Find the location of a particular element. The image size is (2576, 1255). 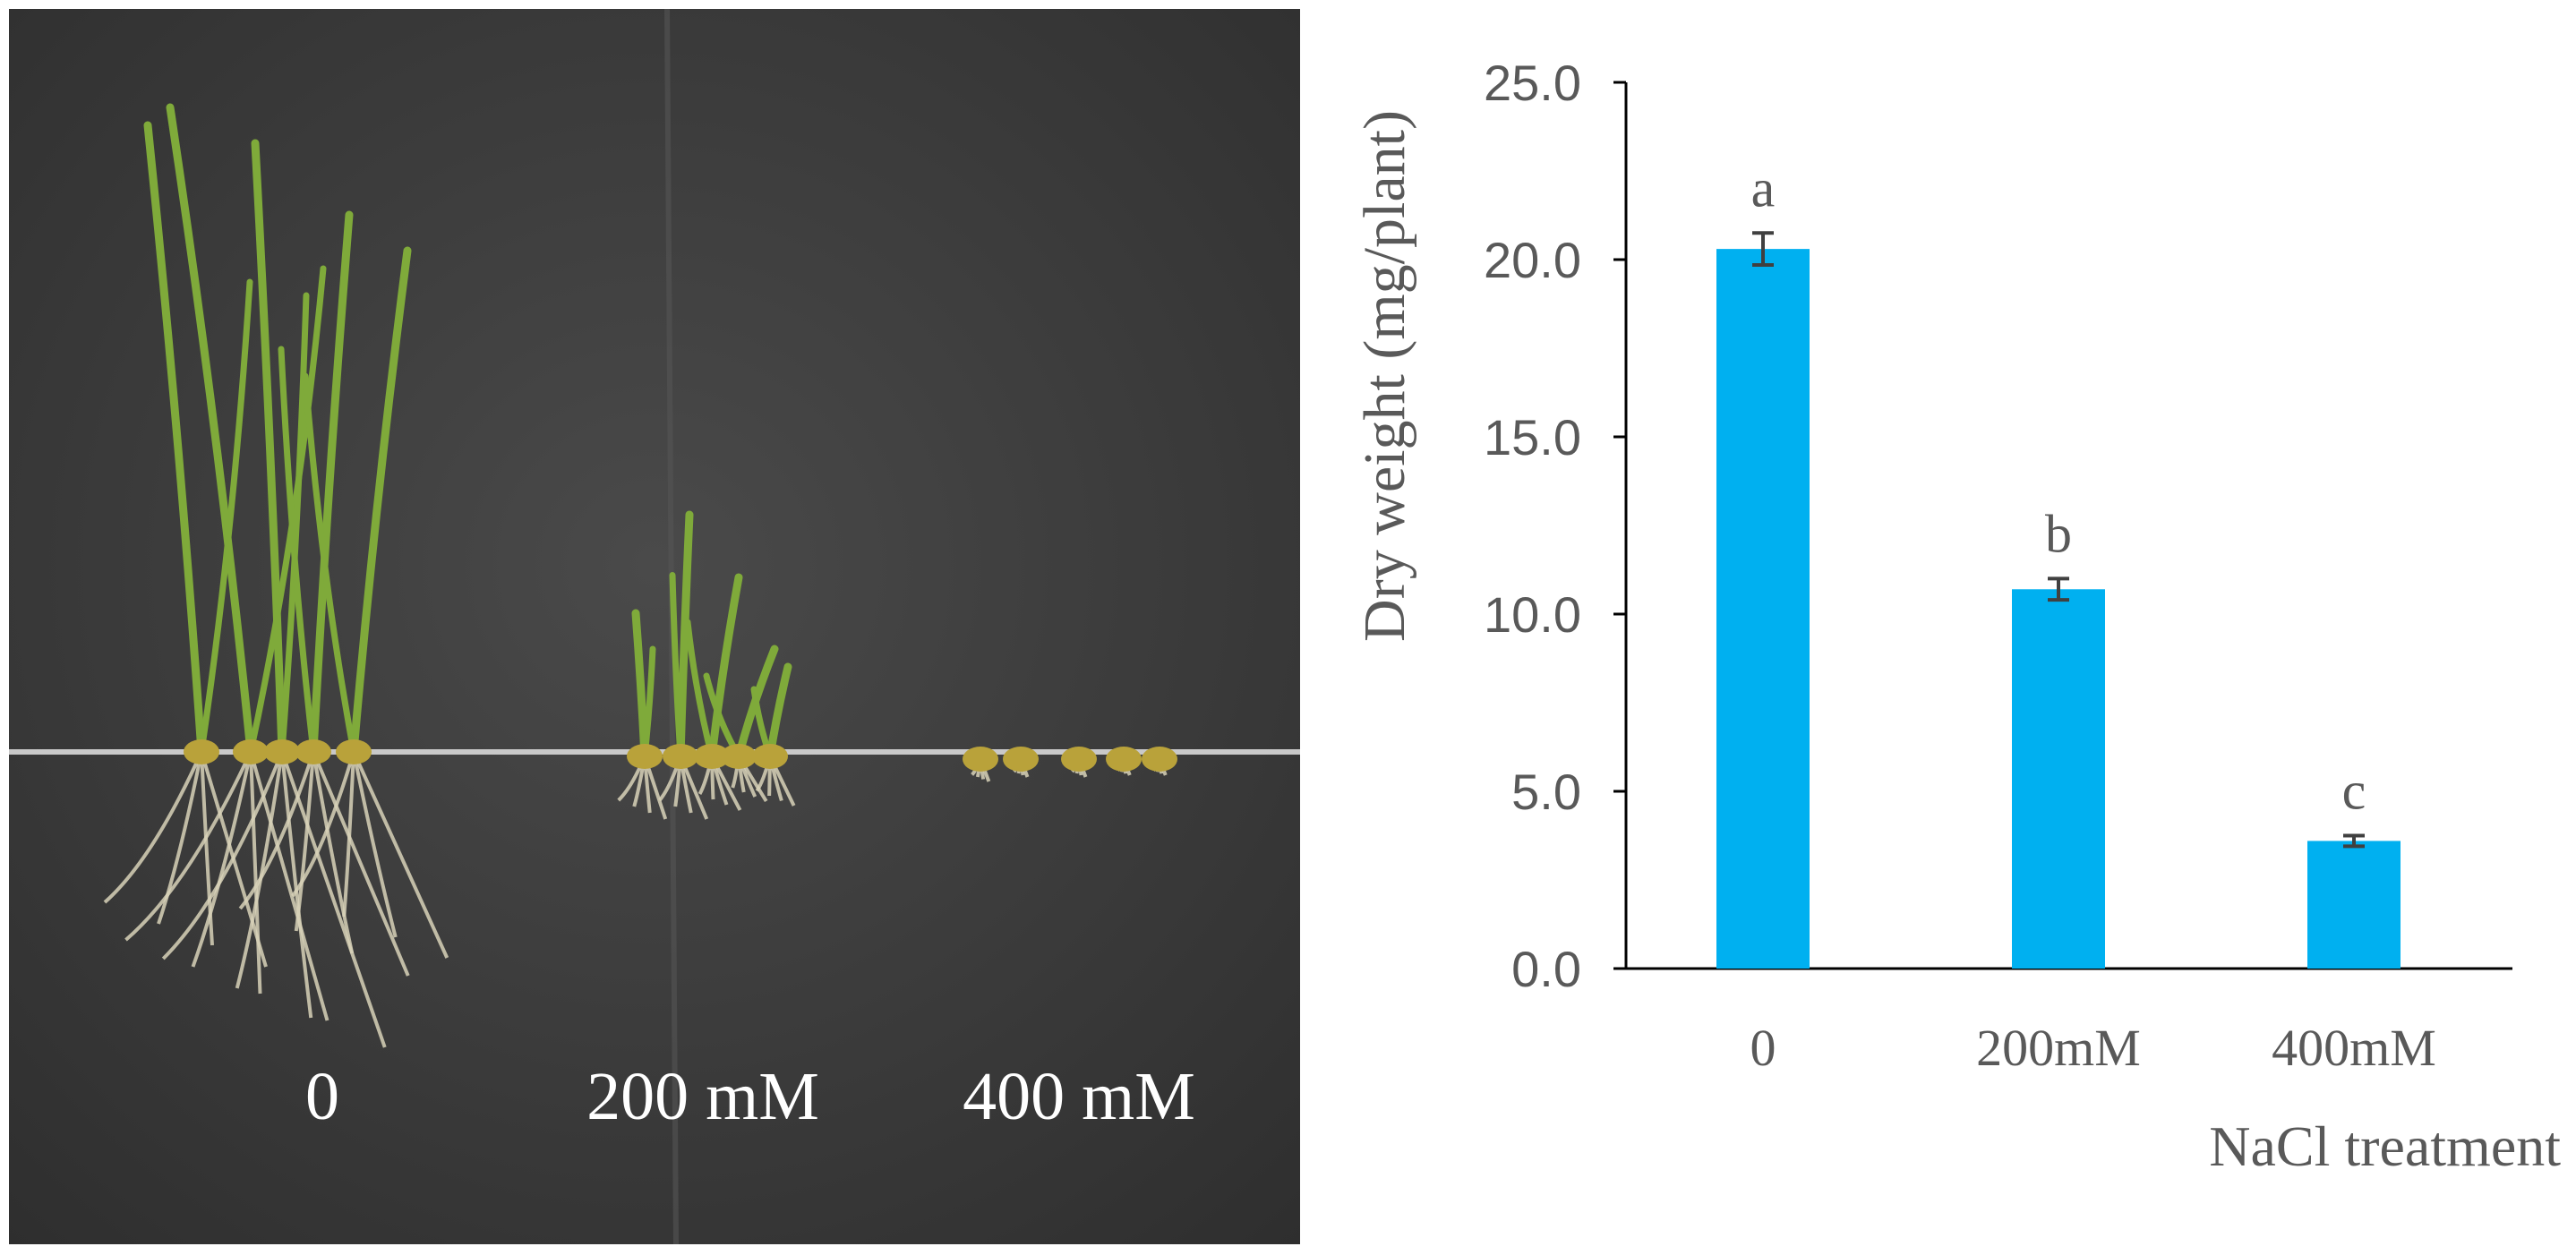

x-tick-labels: 0 200mM 400mM is located at coordinates (2093, 1048).